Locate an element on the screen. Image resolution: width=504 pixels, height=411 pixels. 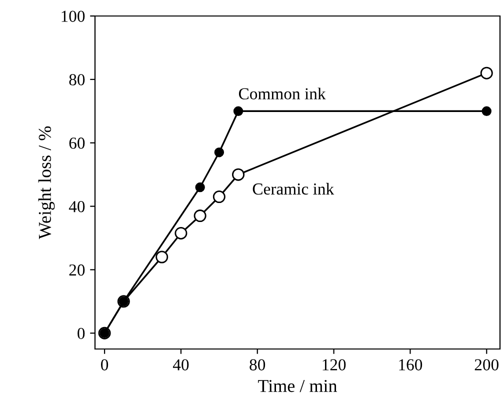
y-tick-label: 60 is located at coordinates (77, 143).